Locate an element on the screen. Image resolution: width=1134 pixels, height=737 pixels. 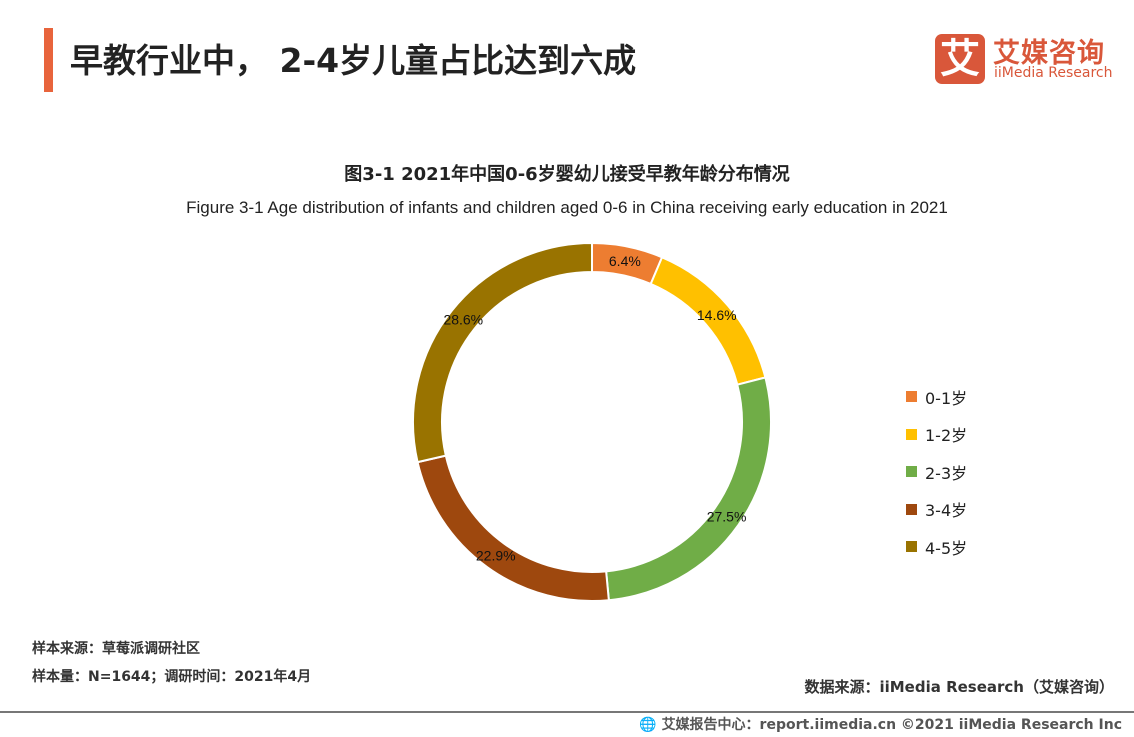
legend-item: 1-2岁 is located at coordinates (936, 435).